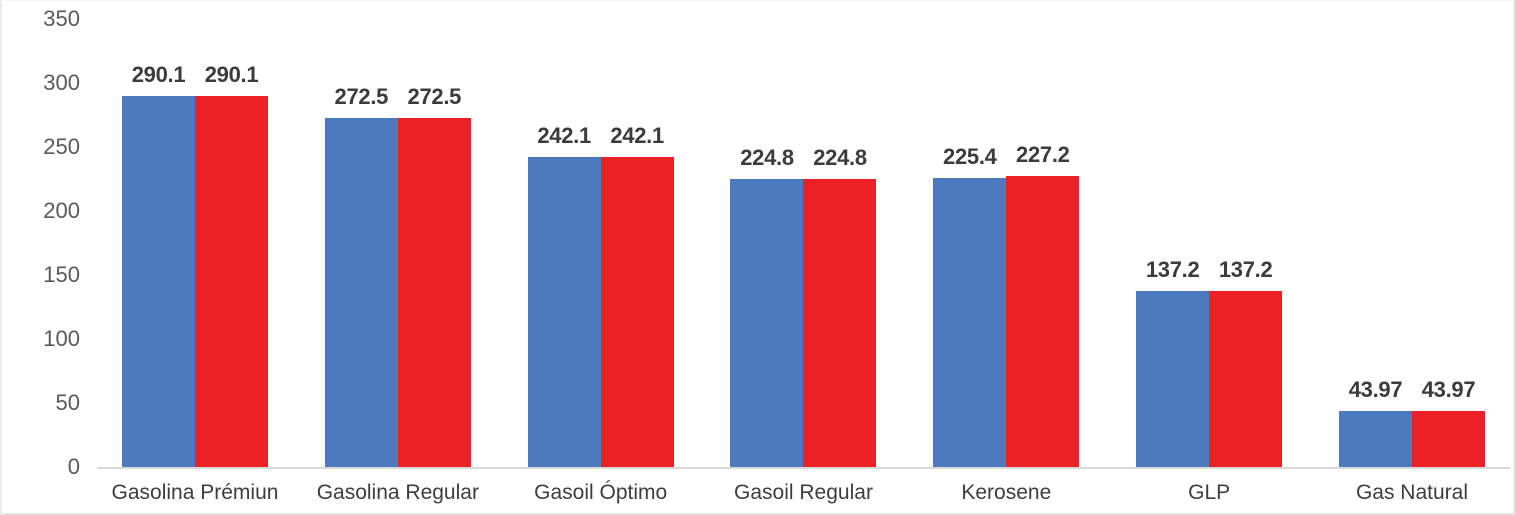 This screenshot has width=1515, height=515. I want to click on y-axis-tick-label: 250, so click(61, 146).